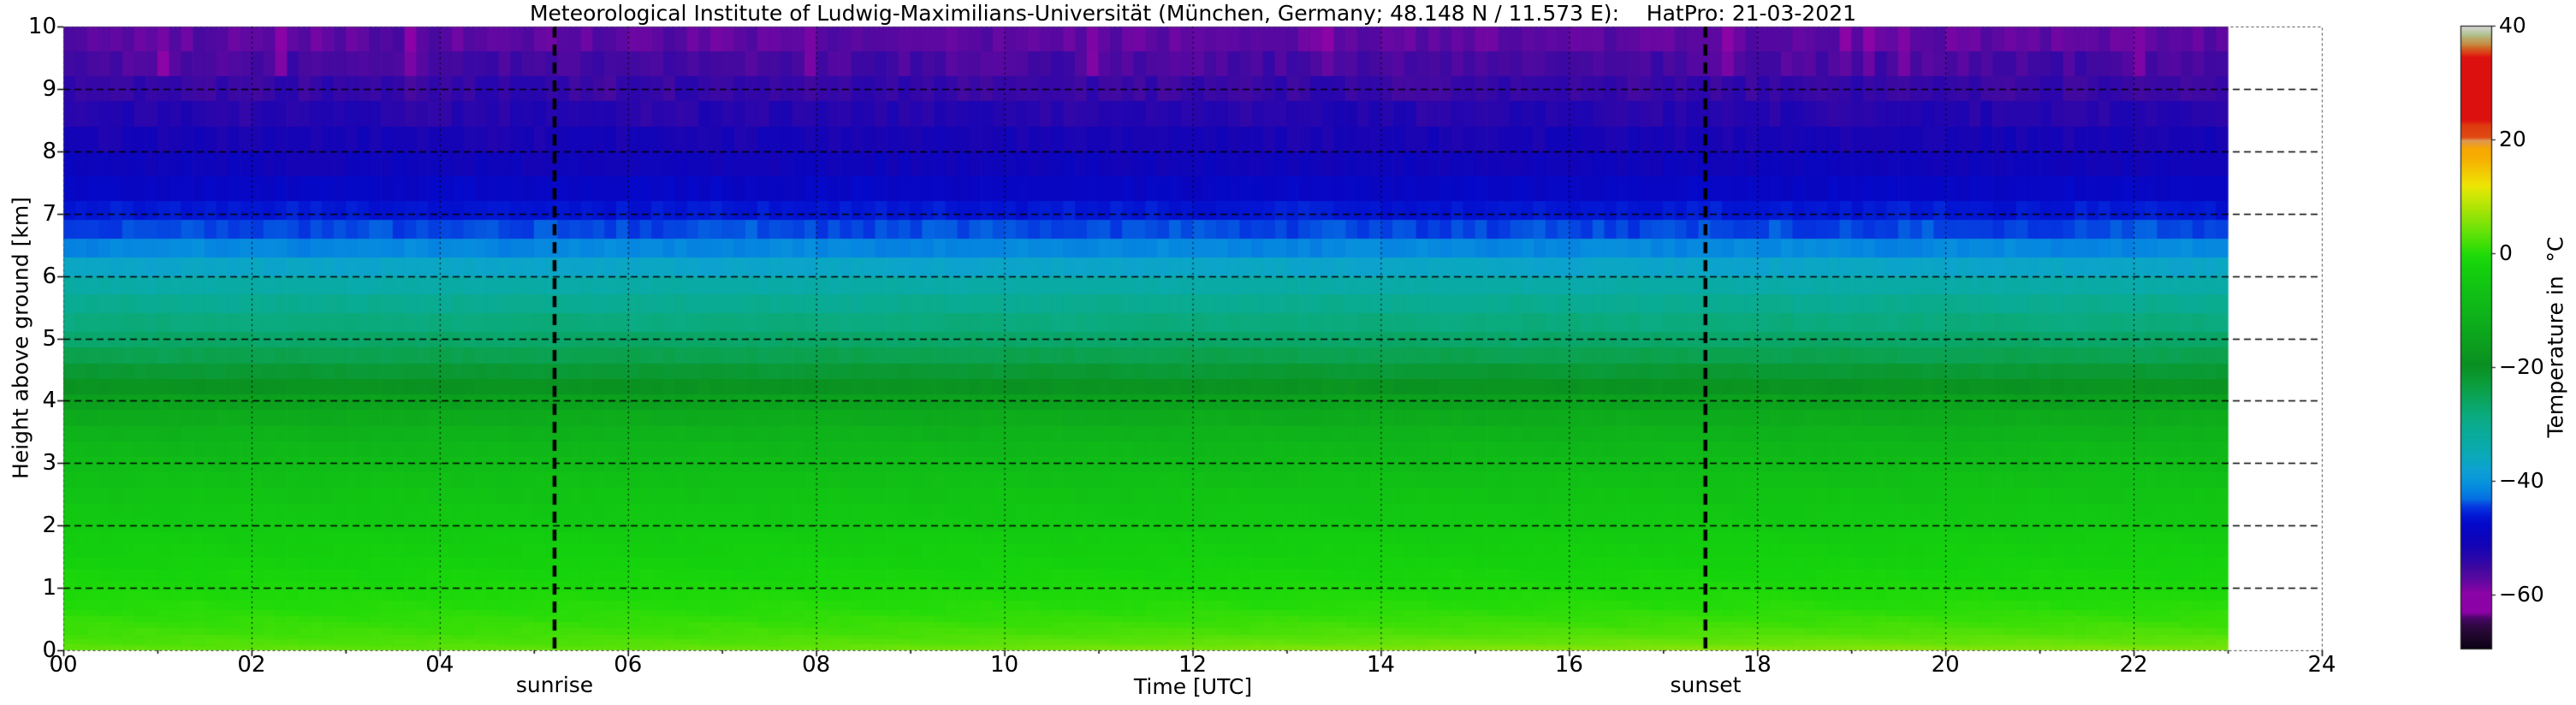 The image size is (2576, 705). What do you see at coordinates (41, 26) in the screenshot?
I see `y-tick-label: 10` at bounding box center [41, 26].